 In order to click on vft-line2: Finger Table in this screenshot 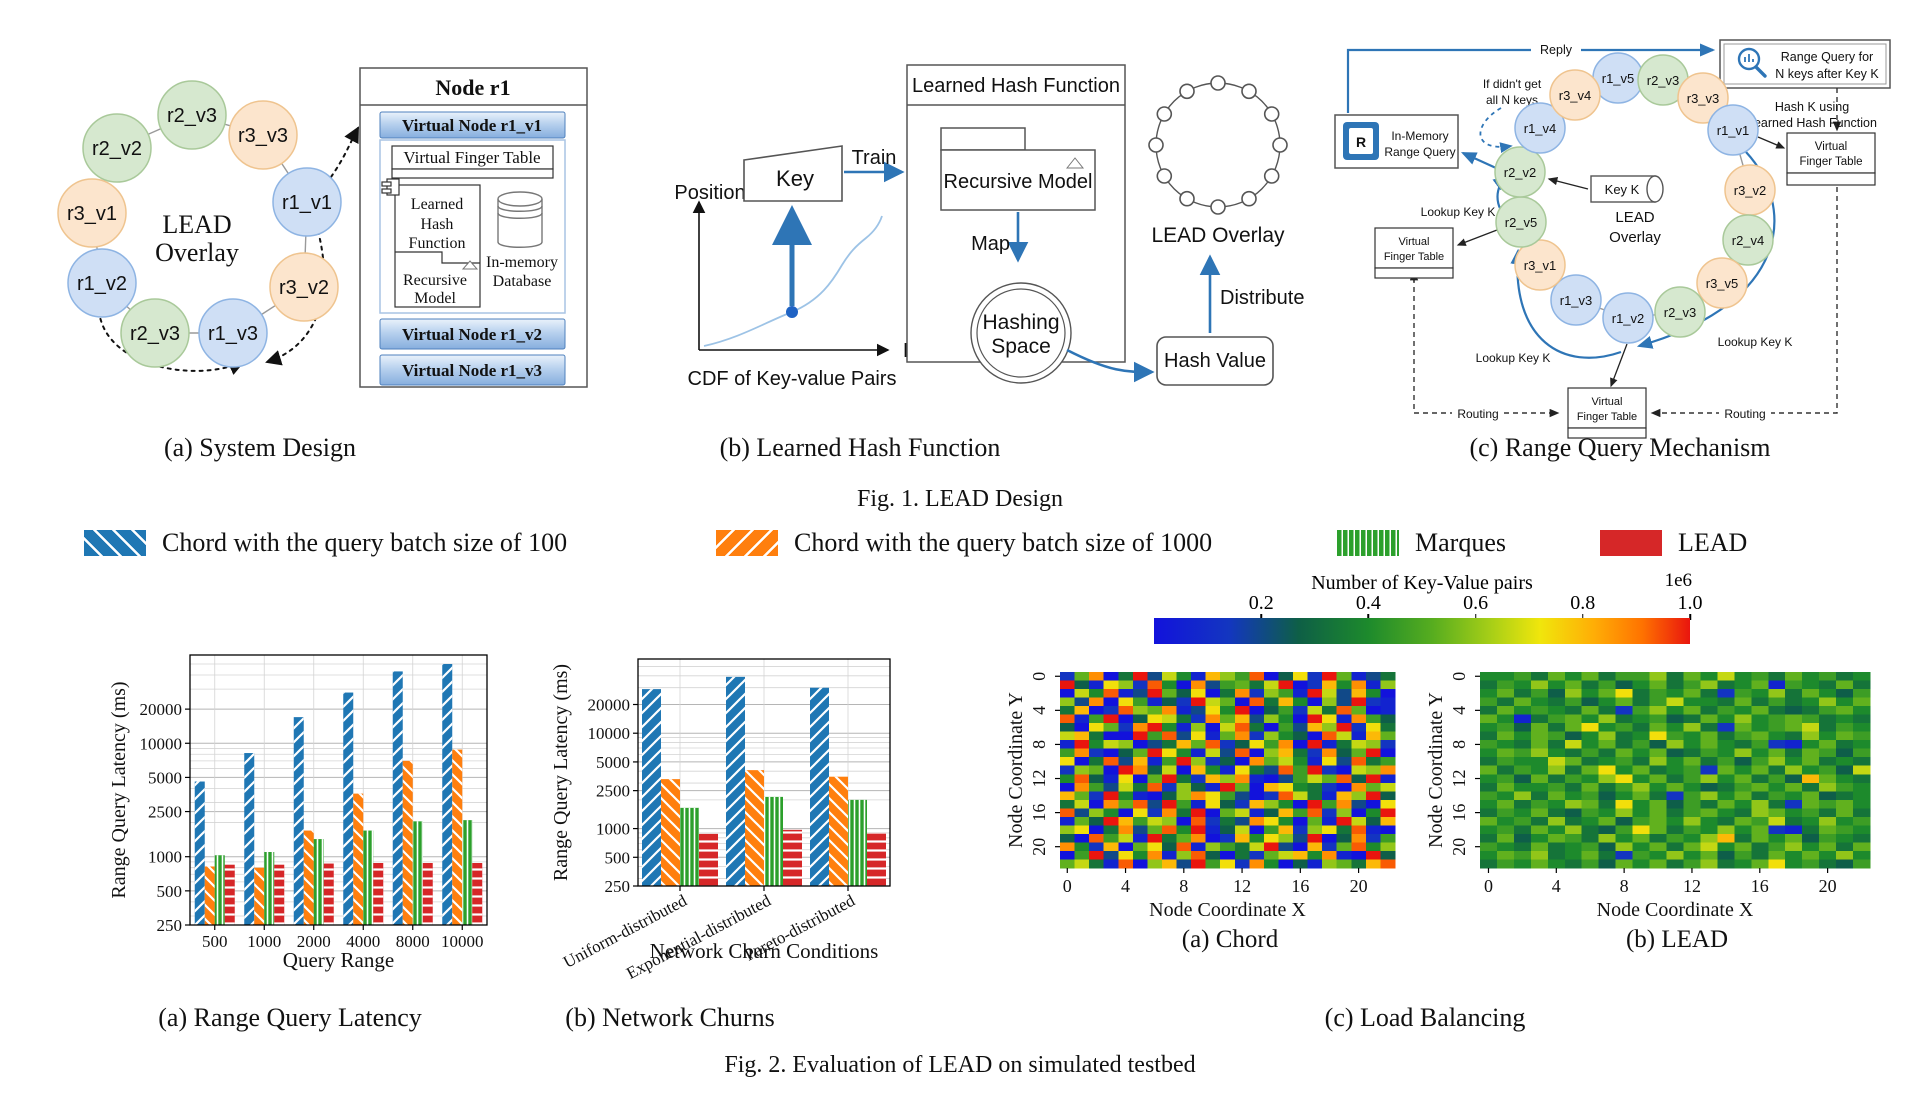, I will do `click(1414, 257)`.